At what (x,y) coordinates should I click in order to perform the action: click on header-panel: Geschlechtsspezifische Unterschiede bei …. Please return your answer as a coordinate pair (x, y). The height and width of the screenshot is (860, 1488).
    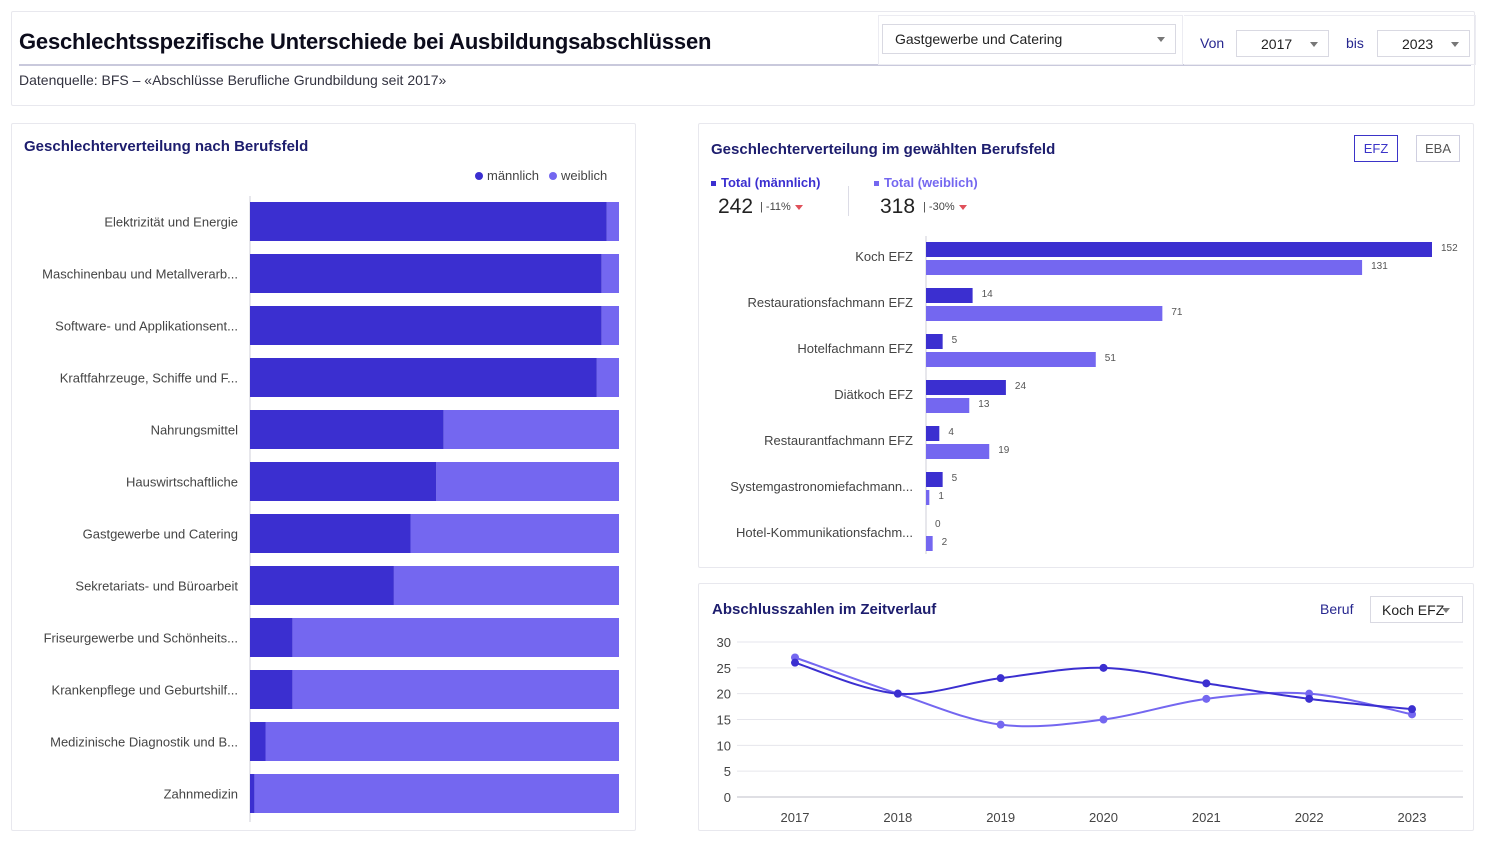
    Looking at the image, I should click on (743, 58).